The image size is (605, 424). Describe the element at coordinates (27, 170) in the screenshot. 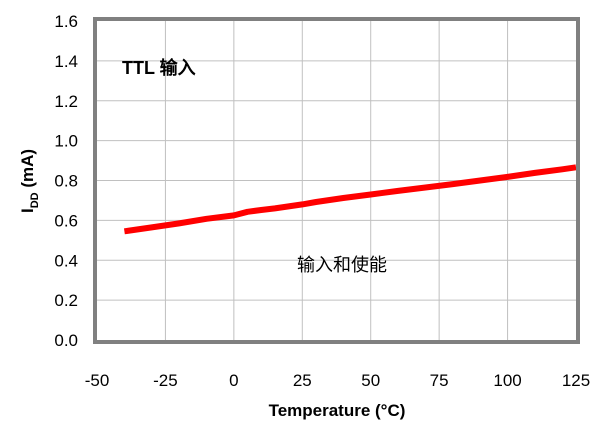

I see `y-axis-title-unit: (mA)` at that location.